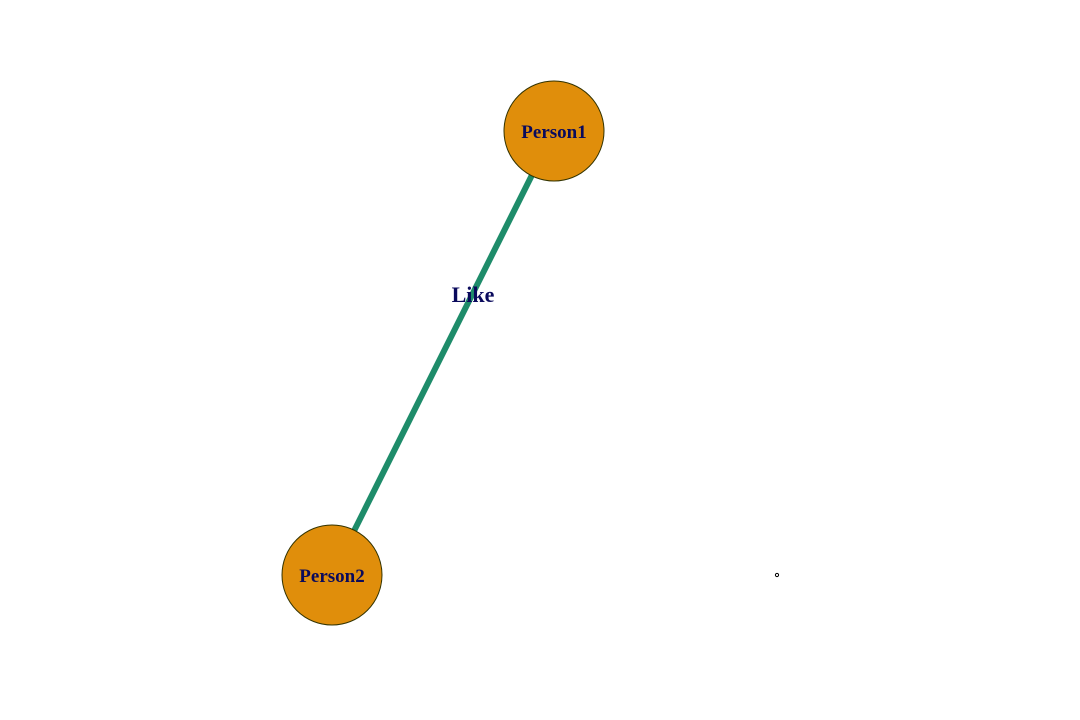  I want to click on node-person2-circle, so click(332, 575).